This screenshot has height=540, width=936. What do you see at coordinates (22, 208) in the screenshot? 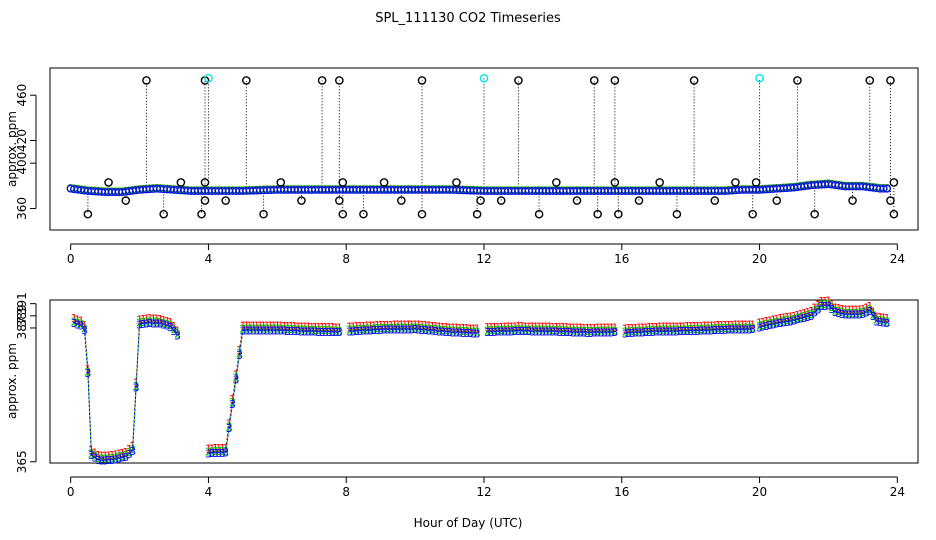
I see `top-y-tick-label: 360` at bounding box center [22, 208].